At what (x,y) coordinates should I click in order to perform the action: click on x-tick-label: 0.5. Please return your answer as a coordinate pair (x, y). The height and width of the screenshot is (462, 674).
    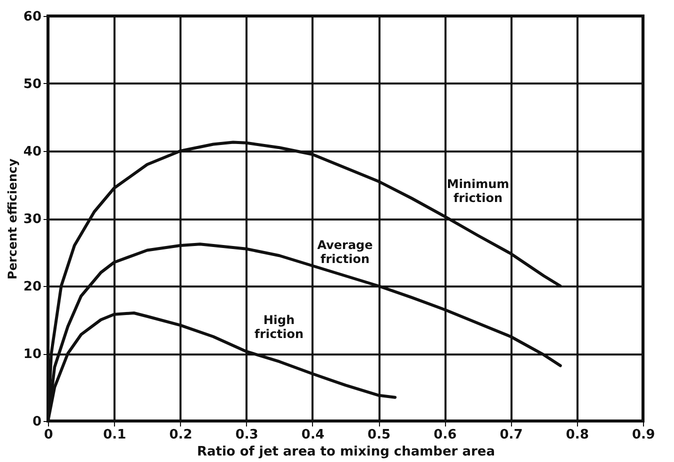
    Looking at the image, I should click on (379, 435).